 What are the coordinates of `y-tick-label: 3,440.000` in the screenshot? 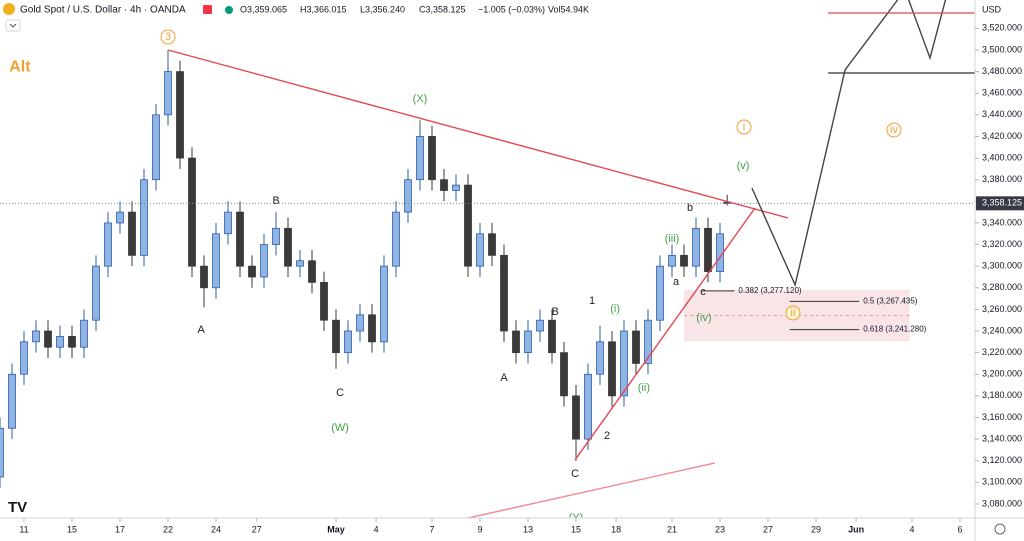 It's located at (1002, 114).